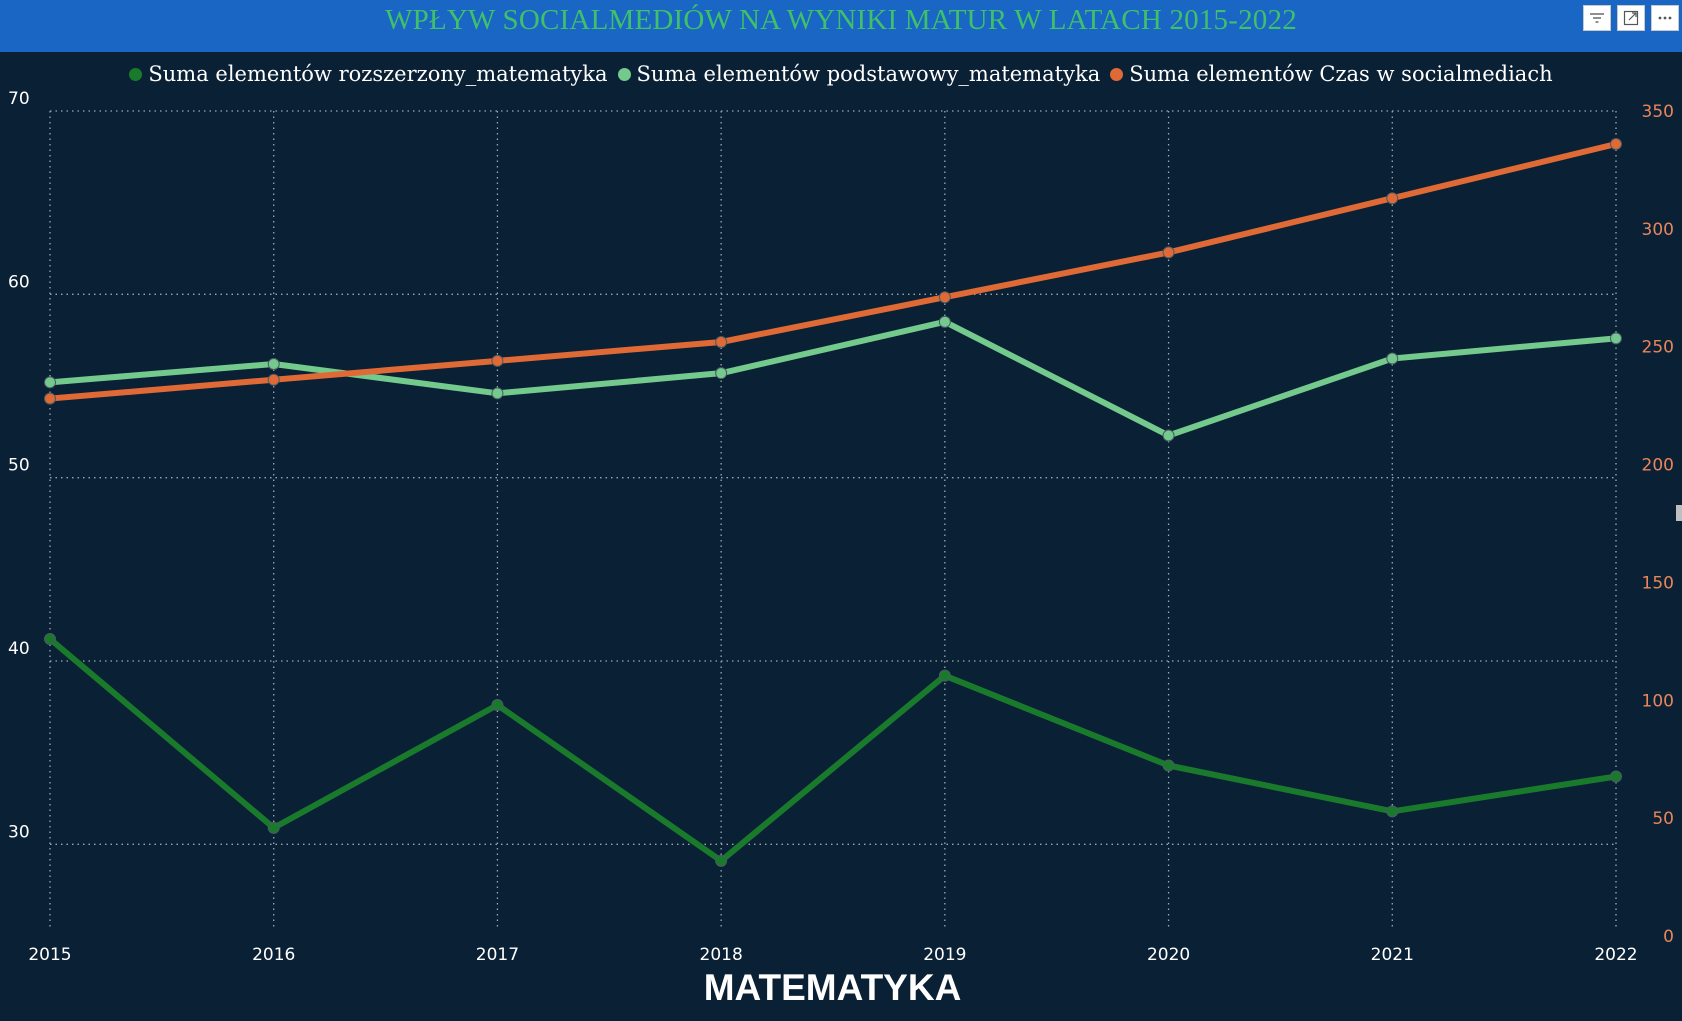  What do you see at coordinates (1658, 112) in the screenshot?
I see `y-right-tick-label: 350` at bounding box center [1658, 112].